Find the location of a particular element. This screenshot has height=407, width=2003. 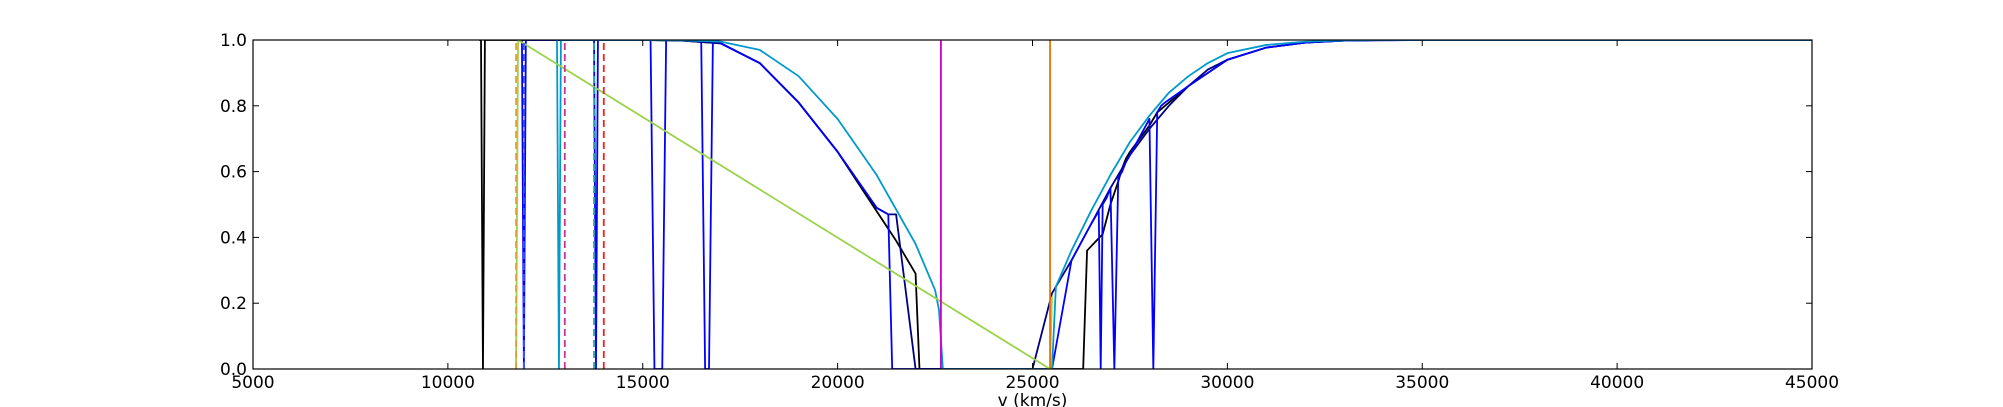

x-tick-label: 25000 is located at coordinates (1032, 383).